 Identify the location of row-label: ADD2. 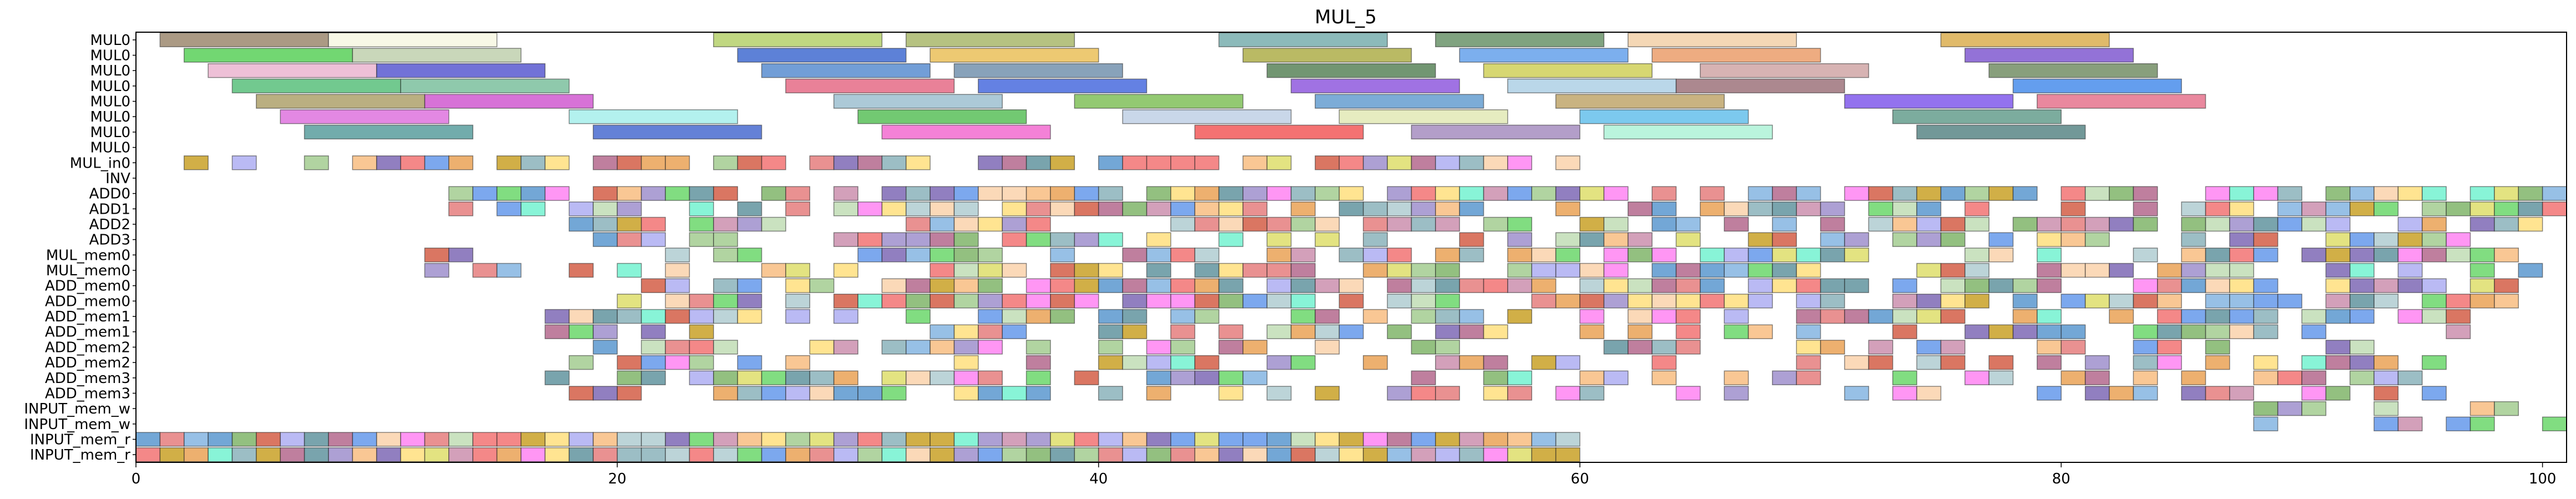
(109, 224).